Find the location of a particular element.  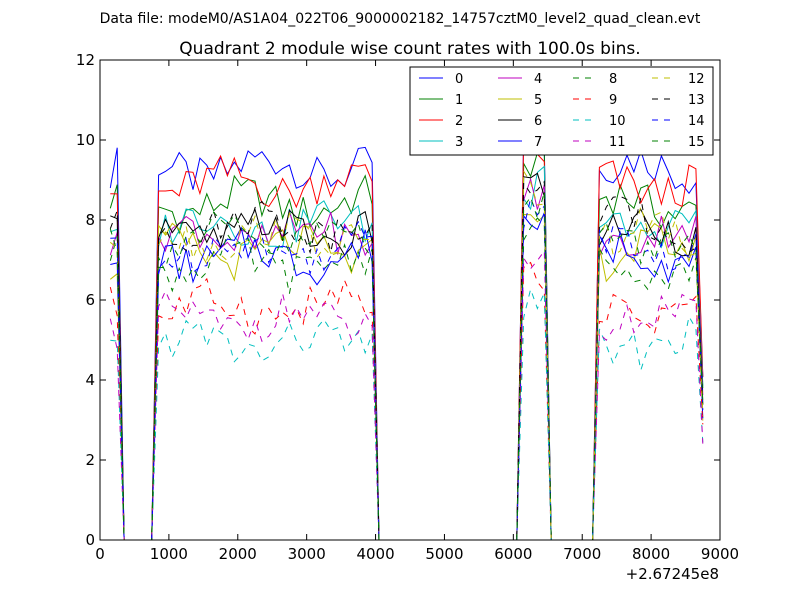

legend-label-15: 15 is located at coordinates (696, 142).